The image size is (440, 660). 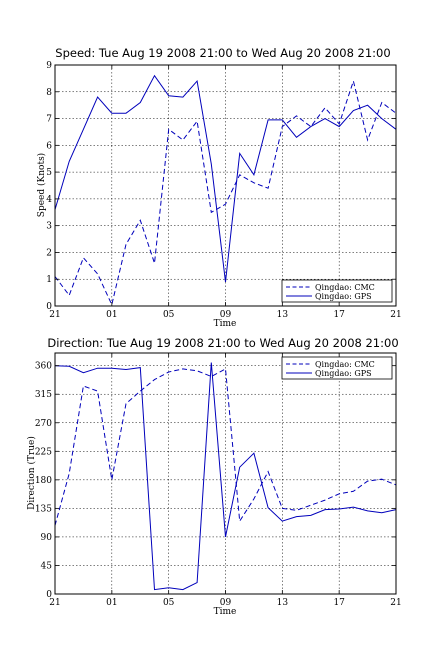 I want to click on direction-y-tick-label: 45, so click(x=47, y=566).